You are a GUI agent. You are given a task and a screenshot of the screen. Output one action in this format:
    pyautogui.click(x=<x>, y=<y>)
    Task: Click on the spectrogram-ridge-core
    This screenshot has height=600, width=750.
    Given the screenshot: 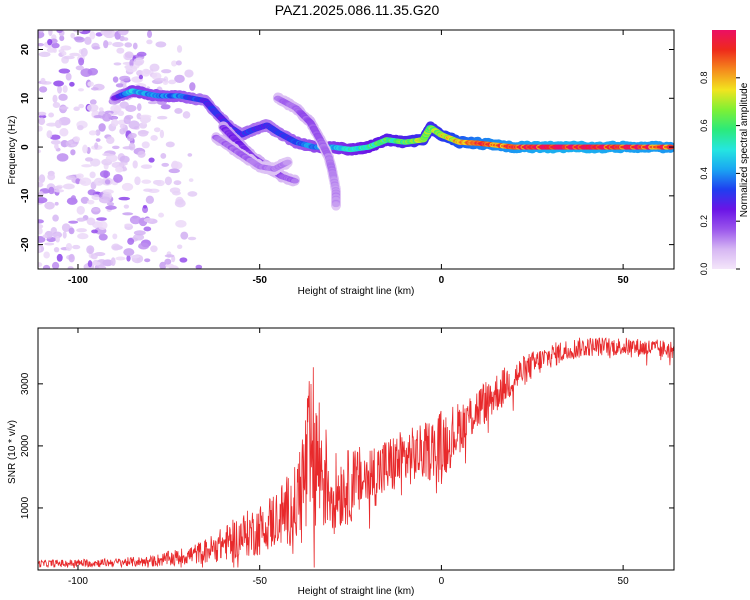 What is the action you would take?
    pyautogui.click(x=336, y=204)
    